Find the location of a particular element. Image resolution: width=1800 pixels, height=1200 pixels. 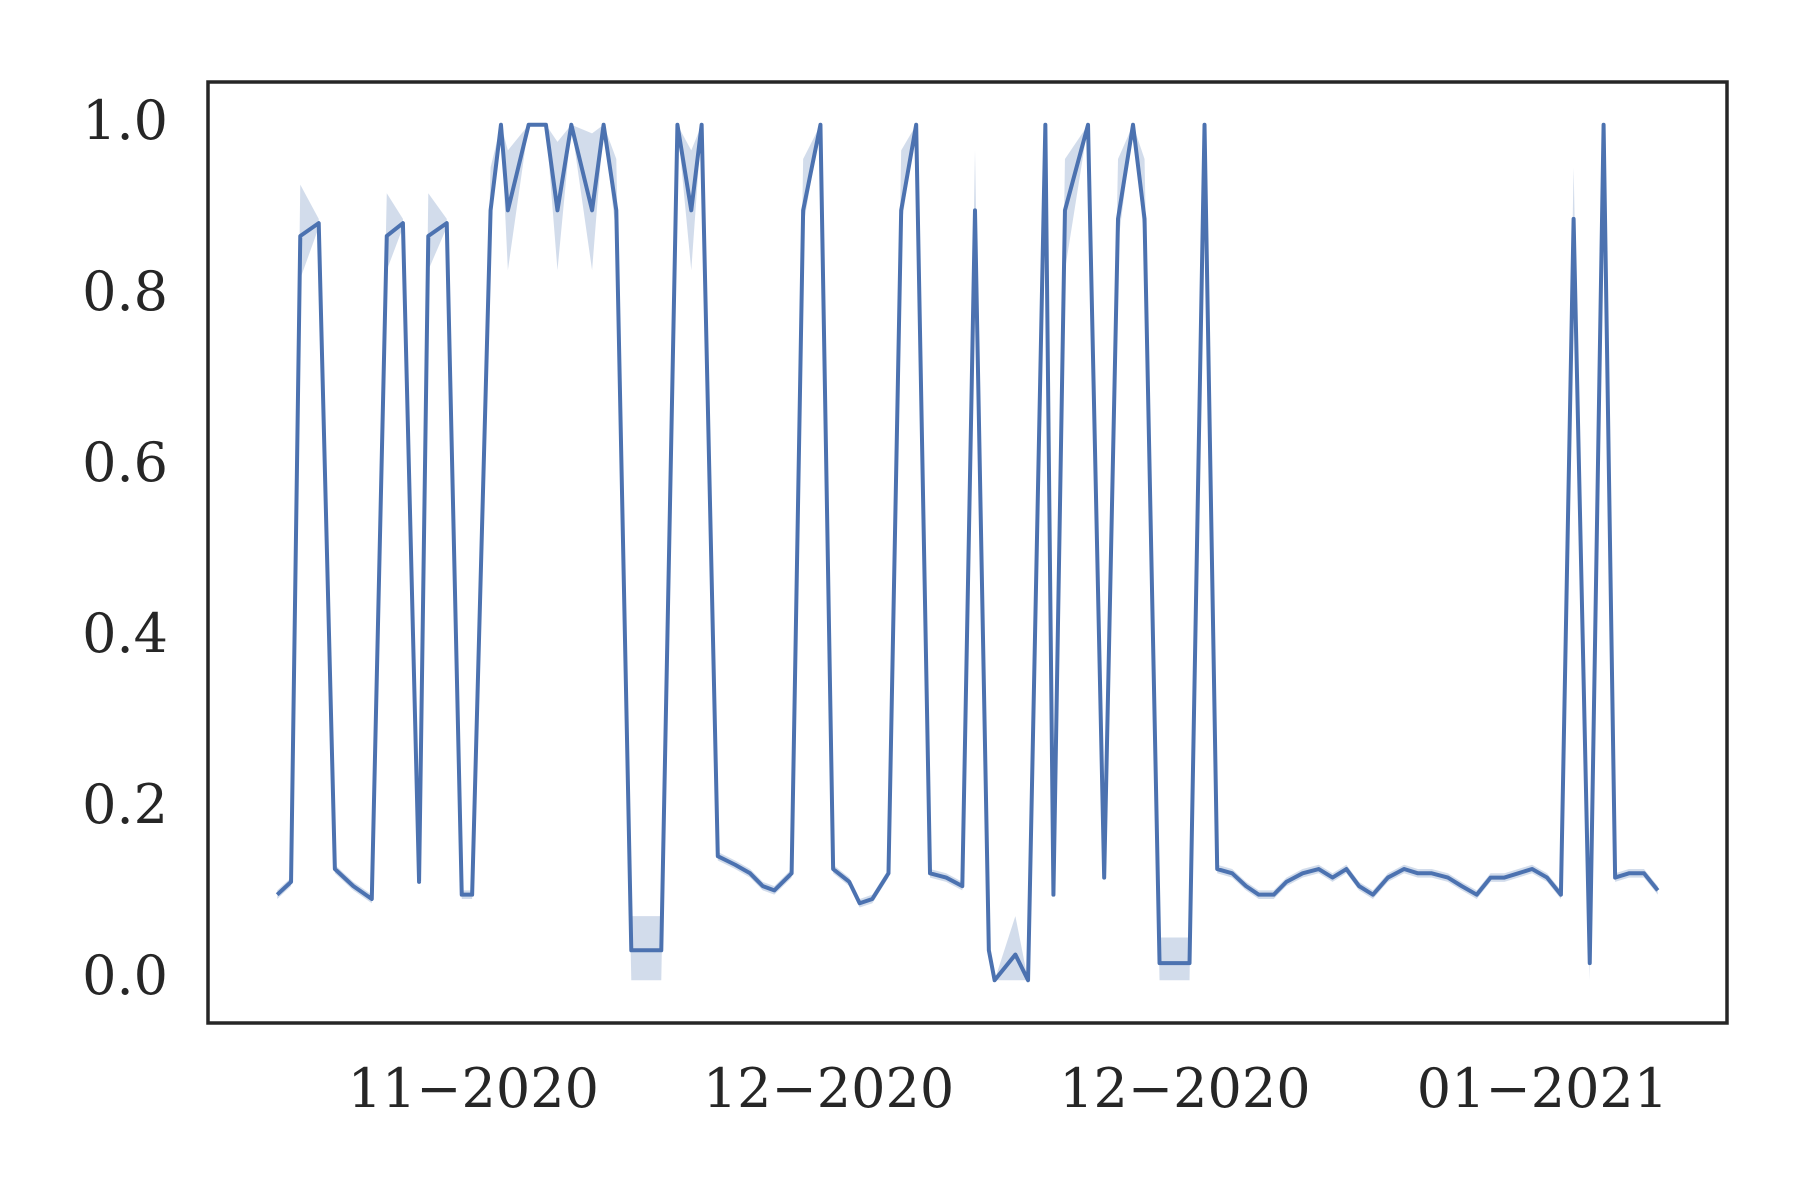

y-tick-label: 1.0 is located at coordinates (125, 120).